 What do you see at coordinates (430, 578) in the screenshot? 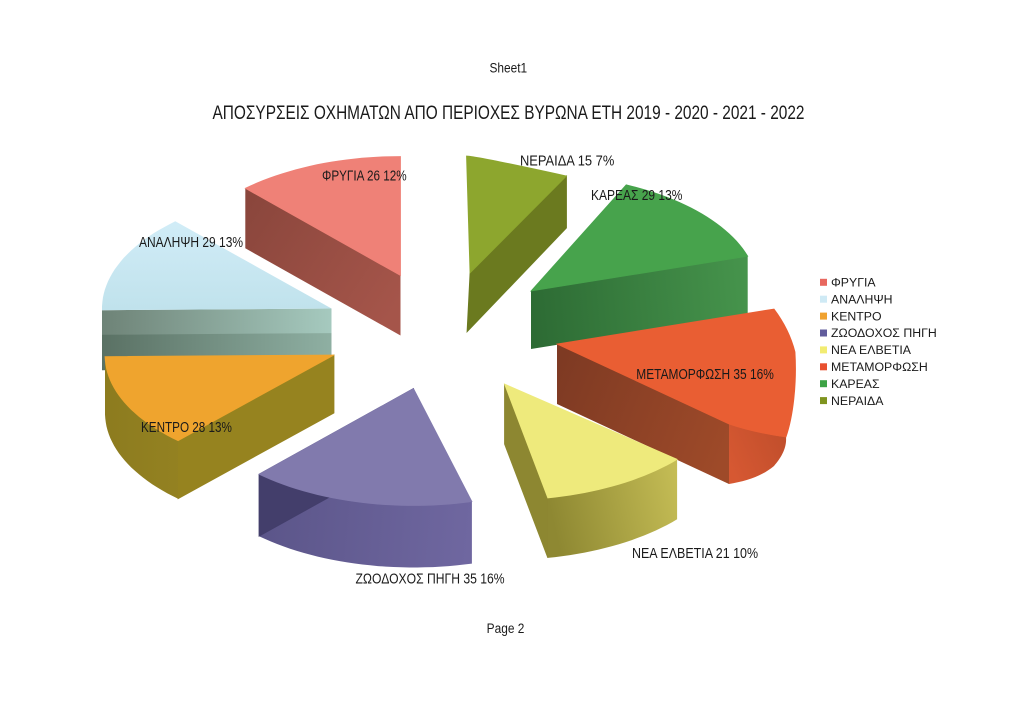
I see `svg-text: ΖΩΟΔΟΧΟΣ ΠΗΓΗ 35 16%` at bounding box center [430, 578].